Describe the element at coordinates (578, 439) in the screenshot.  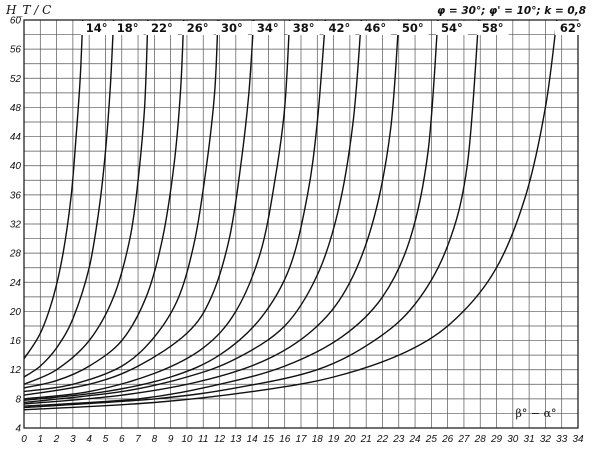
I see `x-tick-label: 34` at that location.